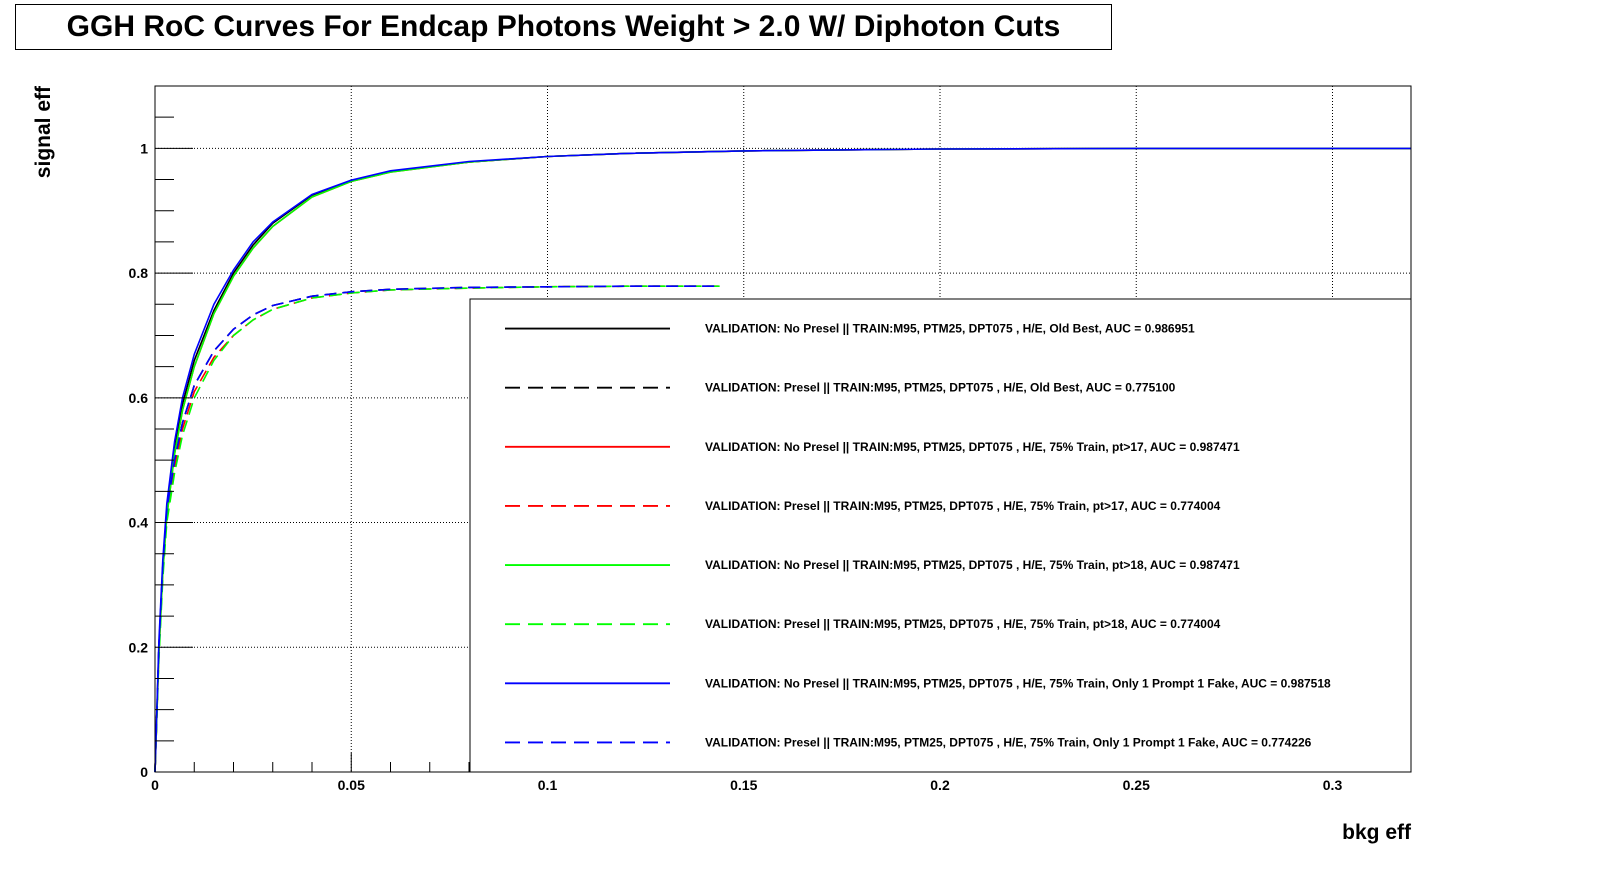  Describe the element at coordinates (43, 131) in the screenshot. I see `y-axis-label: signal eff` at that location.